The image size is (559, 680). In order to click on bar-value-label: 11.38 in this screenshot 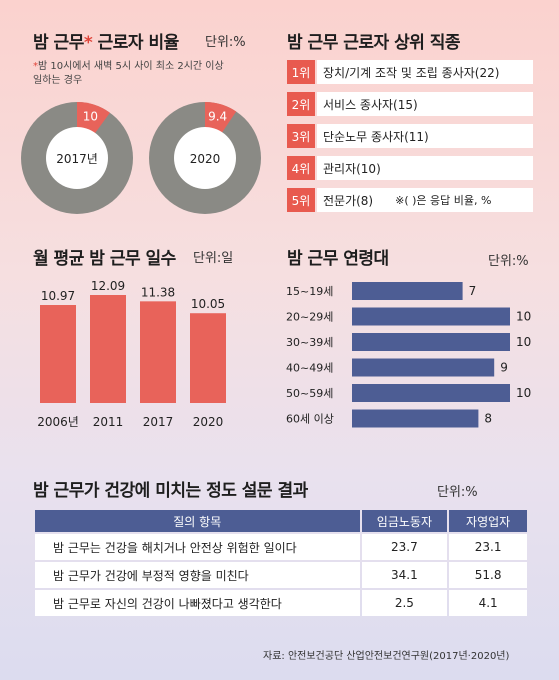, I will do `click(158, 292)`.